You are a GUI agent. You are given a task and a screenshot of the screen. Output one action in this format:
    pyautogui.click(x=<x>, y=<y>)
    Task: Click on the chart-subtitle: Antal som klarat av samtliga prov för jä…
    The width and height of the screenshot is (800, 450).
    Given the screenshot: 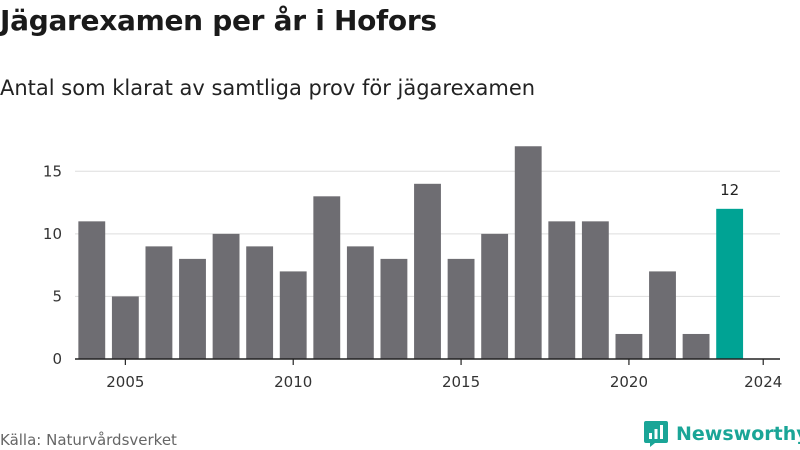 What is the action you would take?
    pyautogui.click(x=268, y=88)
    